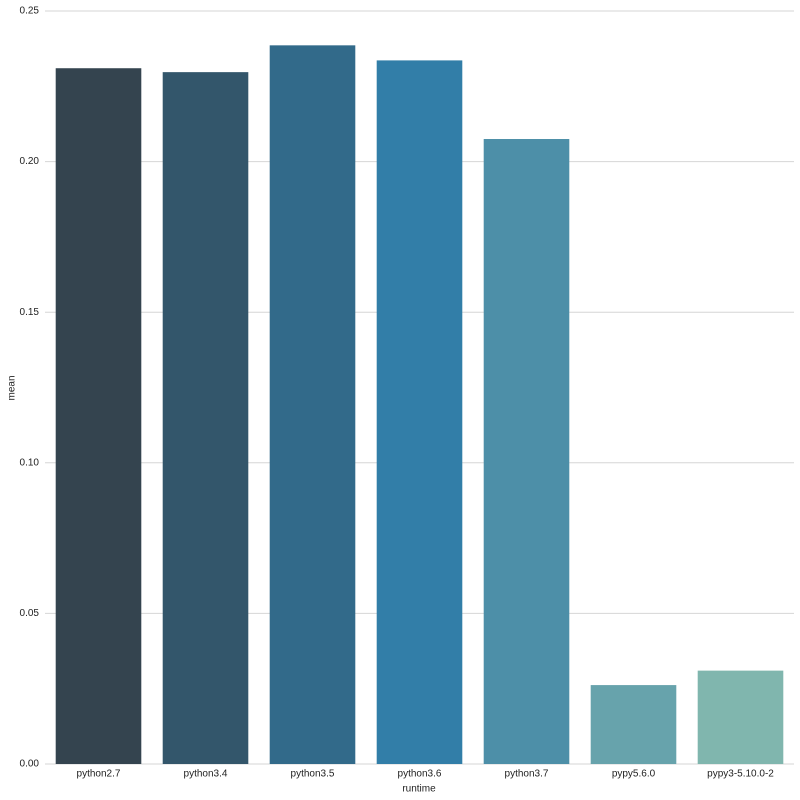 The width and height of the screenshot is (800, 800). I want to click on y-tick-label: 0.10, so click(30, 462).